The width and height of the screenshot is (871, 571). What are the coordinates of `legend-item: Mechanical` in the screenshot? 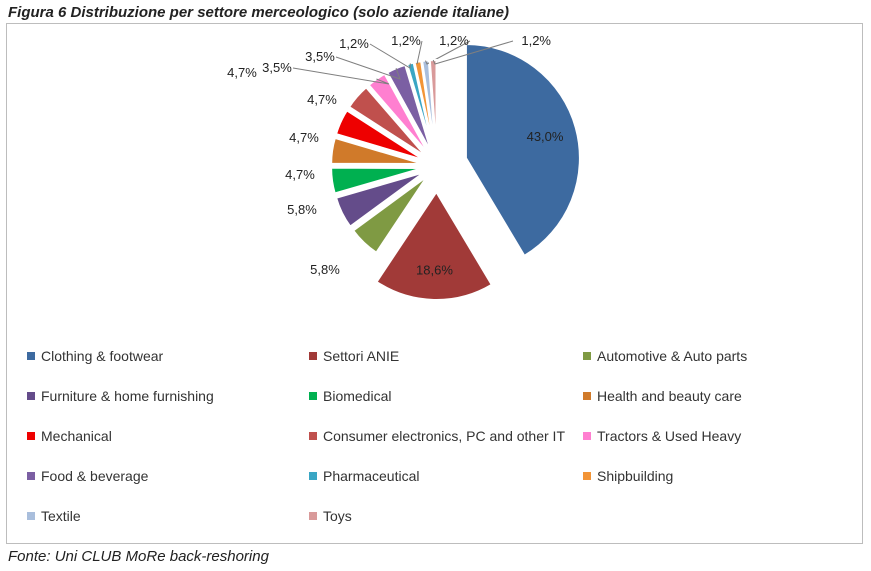 It's located at (69, 436).